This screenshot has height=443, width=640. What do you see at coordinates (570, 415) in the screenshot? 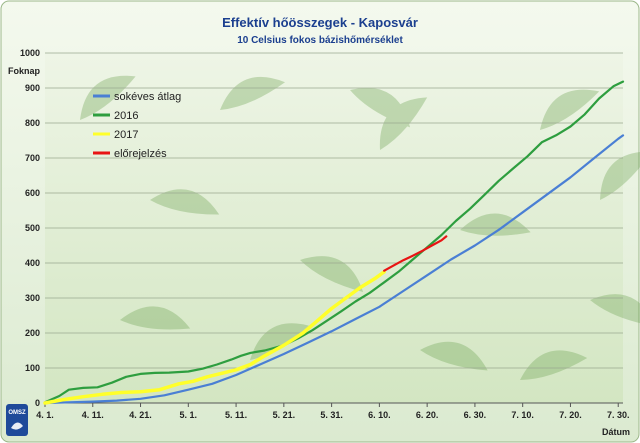
I see `x-tick-label: 7. 20.` at bounding box center [570, 415].